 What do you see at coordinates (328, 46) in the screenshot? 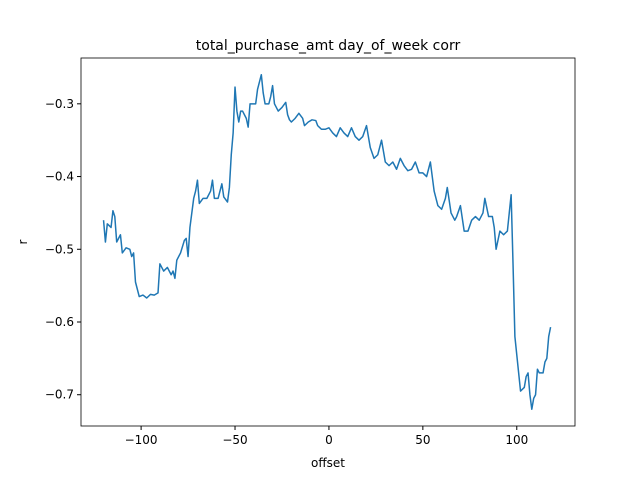
I see `chart-title: total_purchase_amt day_of_week corr` at bounding box center [328, 46].